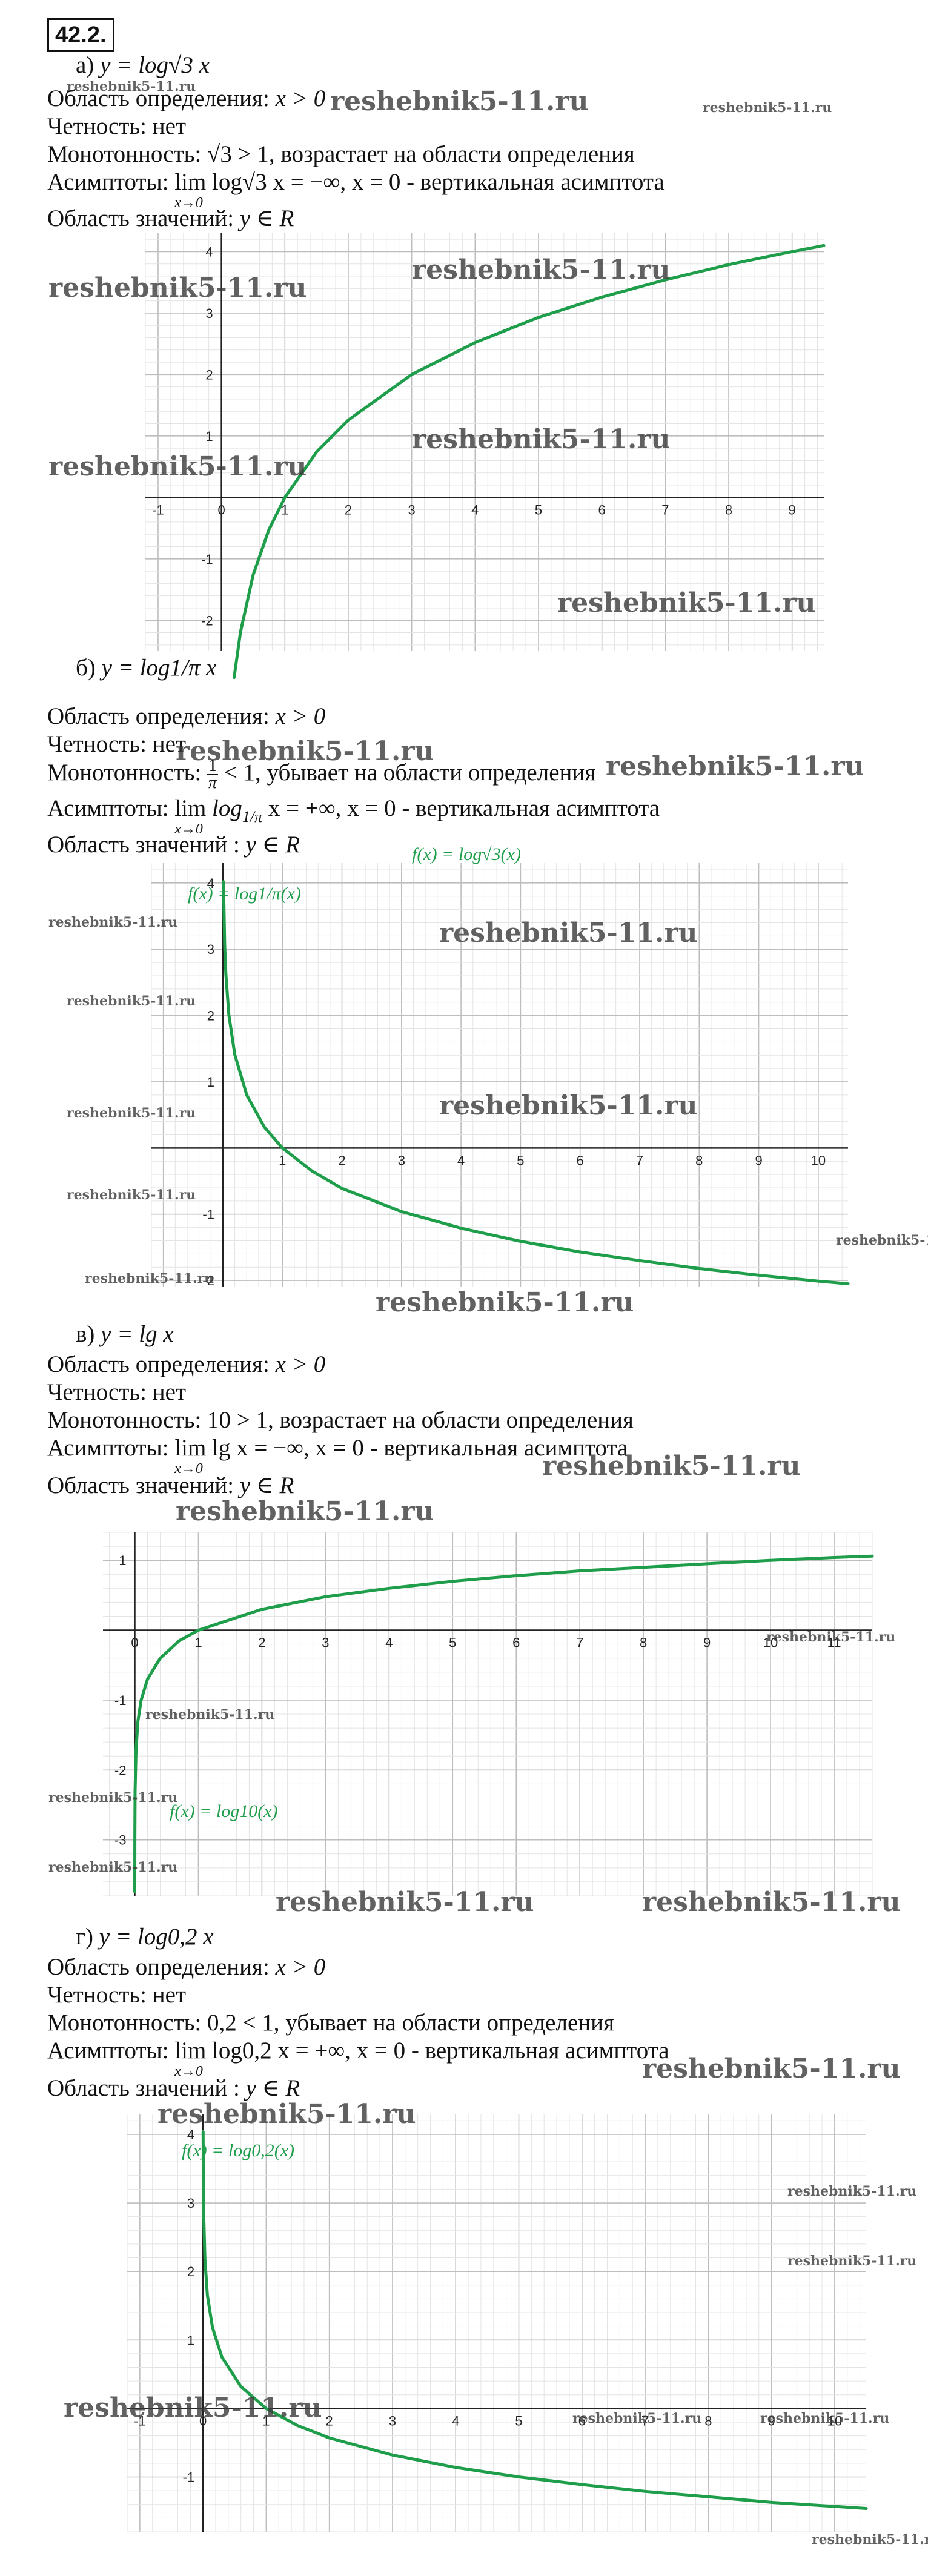 Image resolution: width=928 pixels, height=2576 pixels. What do you see at coordinates (117, 1995) in the screenshot?
I see `part-d-parity: Четность: нет` at bounding box center [117, 1995].